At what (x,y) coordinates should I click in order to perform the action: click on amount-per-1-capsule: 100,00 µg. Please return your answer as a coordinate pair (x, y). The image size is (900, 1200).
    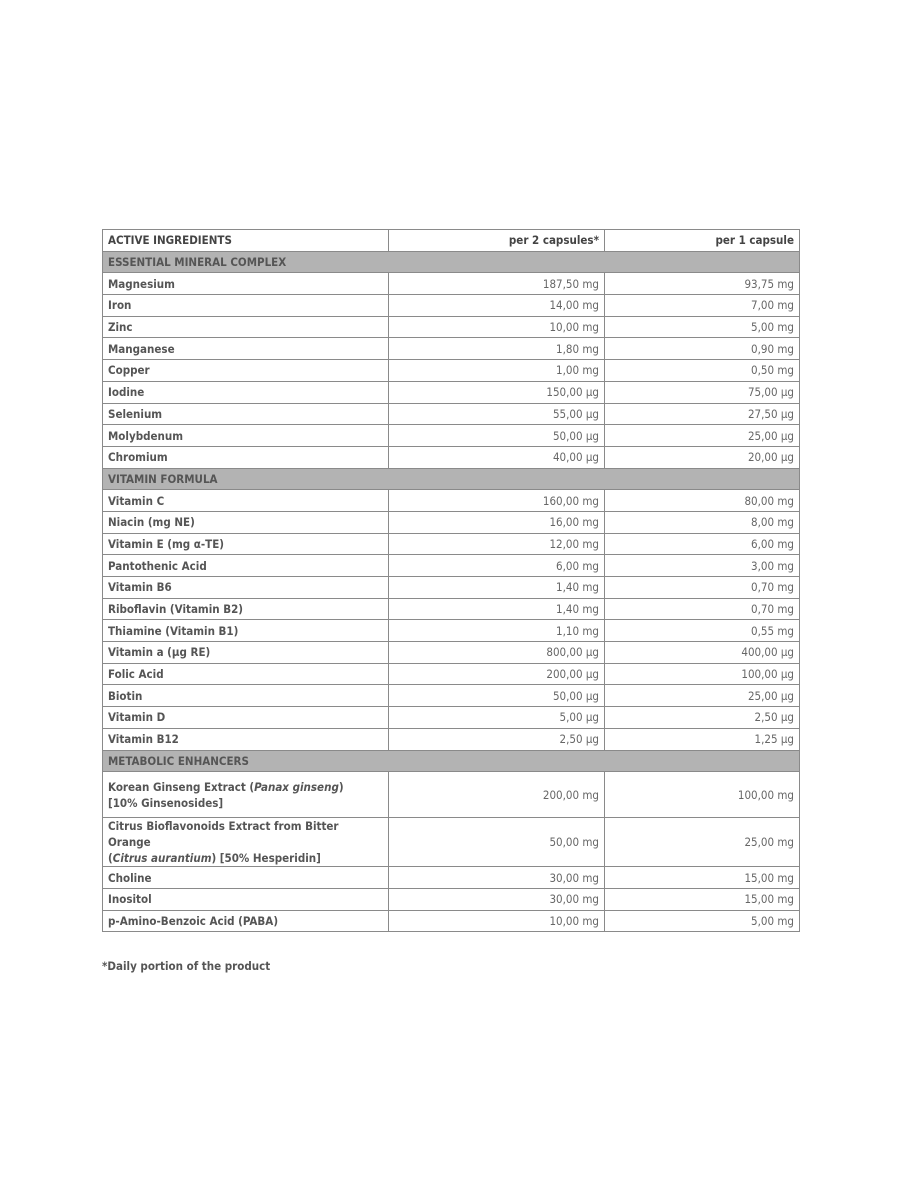
    Looking at the image, I should click on (702, 674).